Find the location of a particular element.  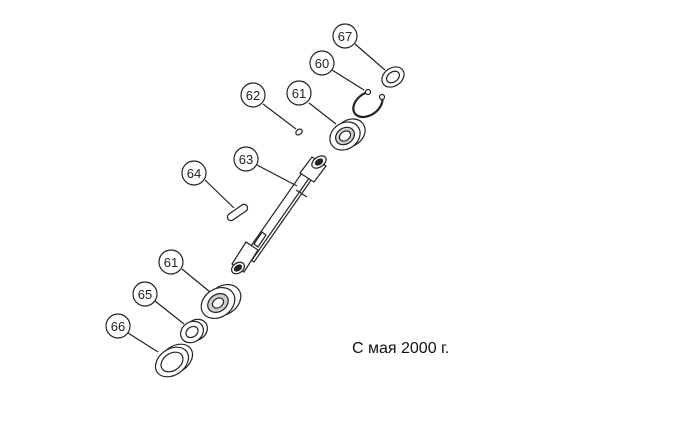

callout-65-label: 65 is located at coordinates (145, 294).